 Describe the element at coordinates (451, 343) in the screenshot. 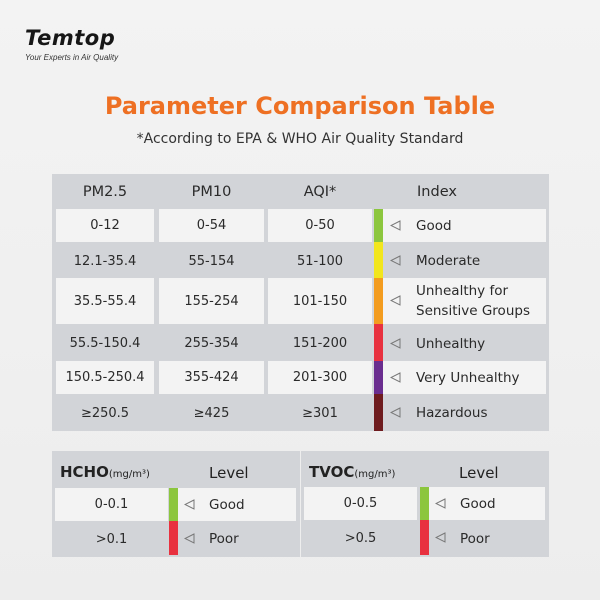

I see `level-label: Unhealthy` at that location.